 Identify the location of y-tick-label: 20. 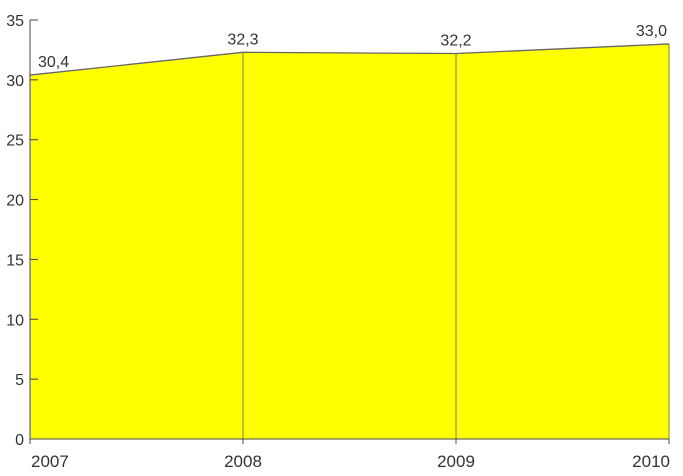
(15, 201).